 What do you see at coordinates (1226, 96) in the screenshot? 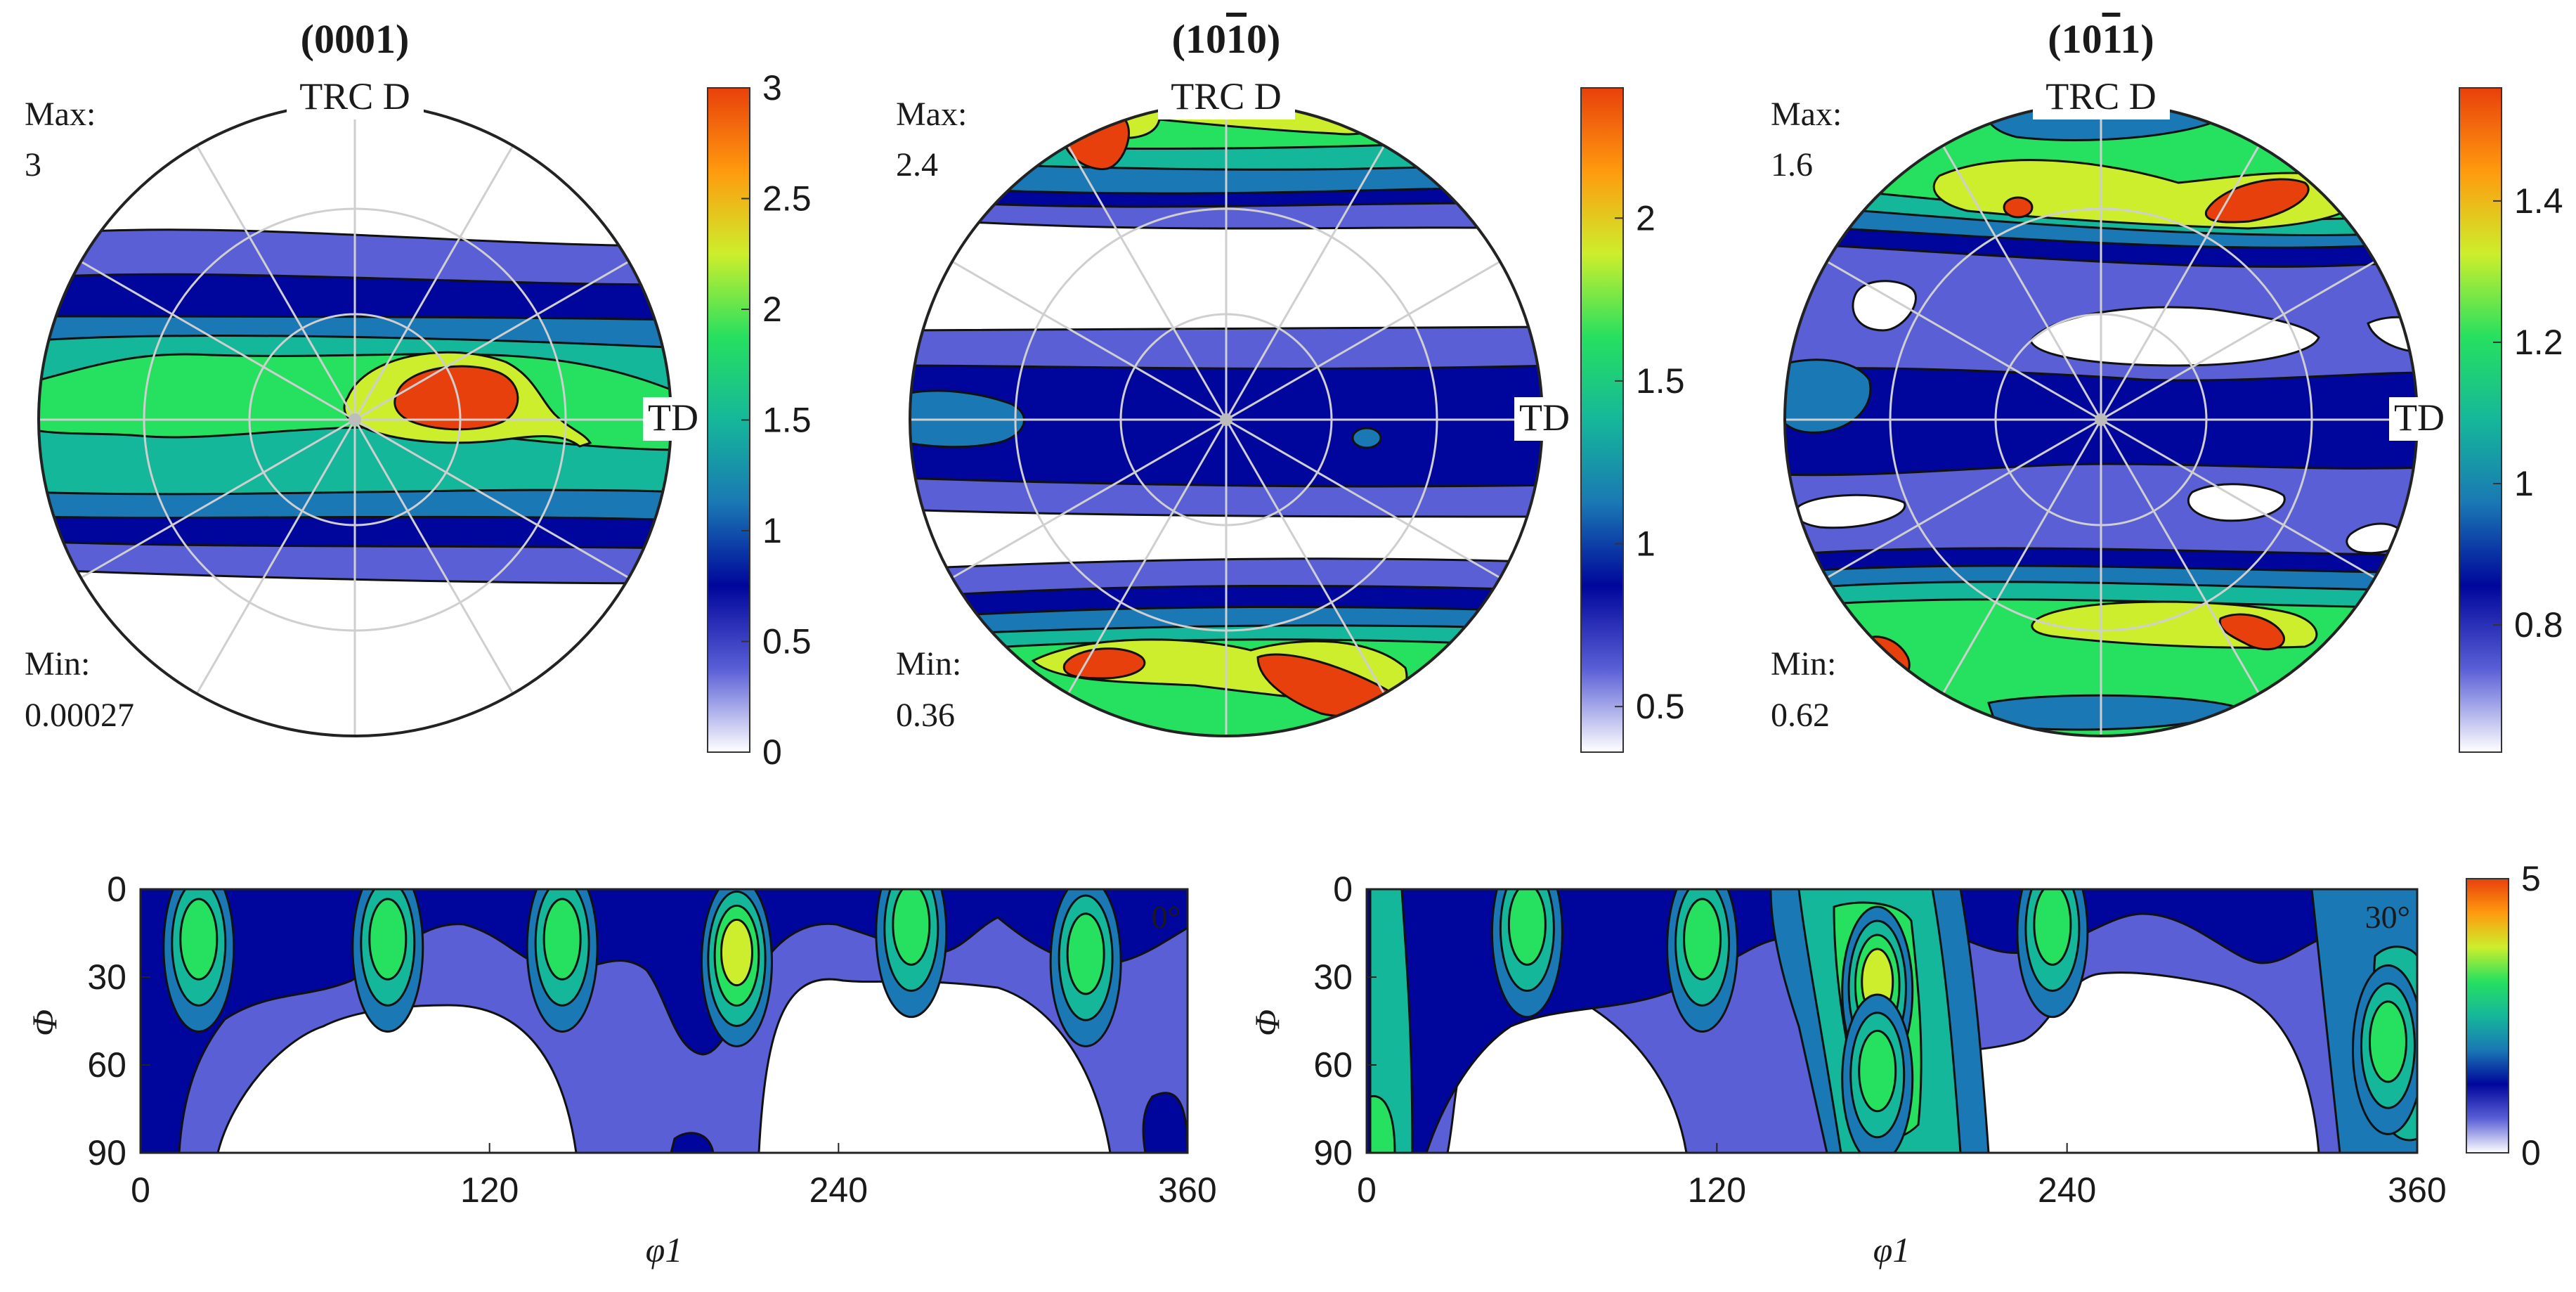
I see `pf2-label-top: TRC D` at bounding box center [1226, 96].